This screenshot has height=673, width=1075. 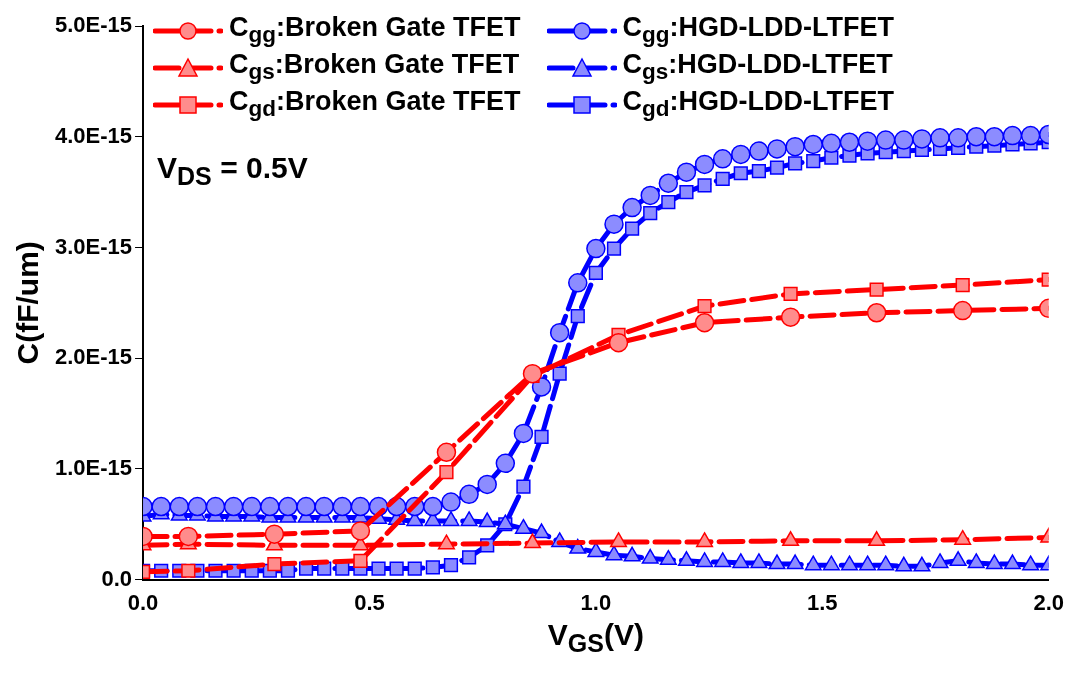 I want to click on x-tick-label: 1.0, so click(x=596, y=602).